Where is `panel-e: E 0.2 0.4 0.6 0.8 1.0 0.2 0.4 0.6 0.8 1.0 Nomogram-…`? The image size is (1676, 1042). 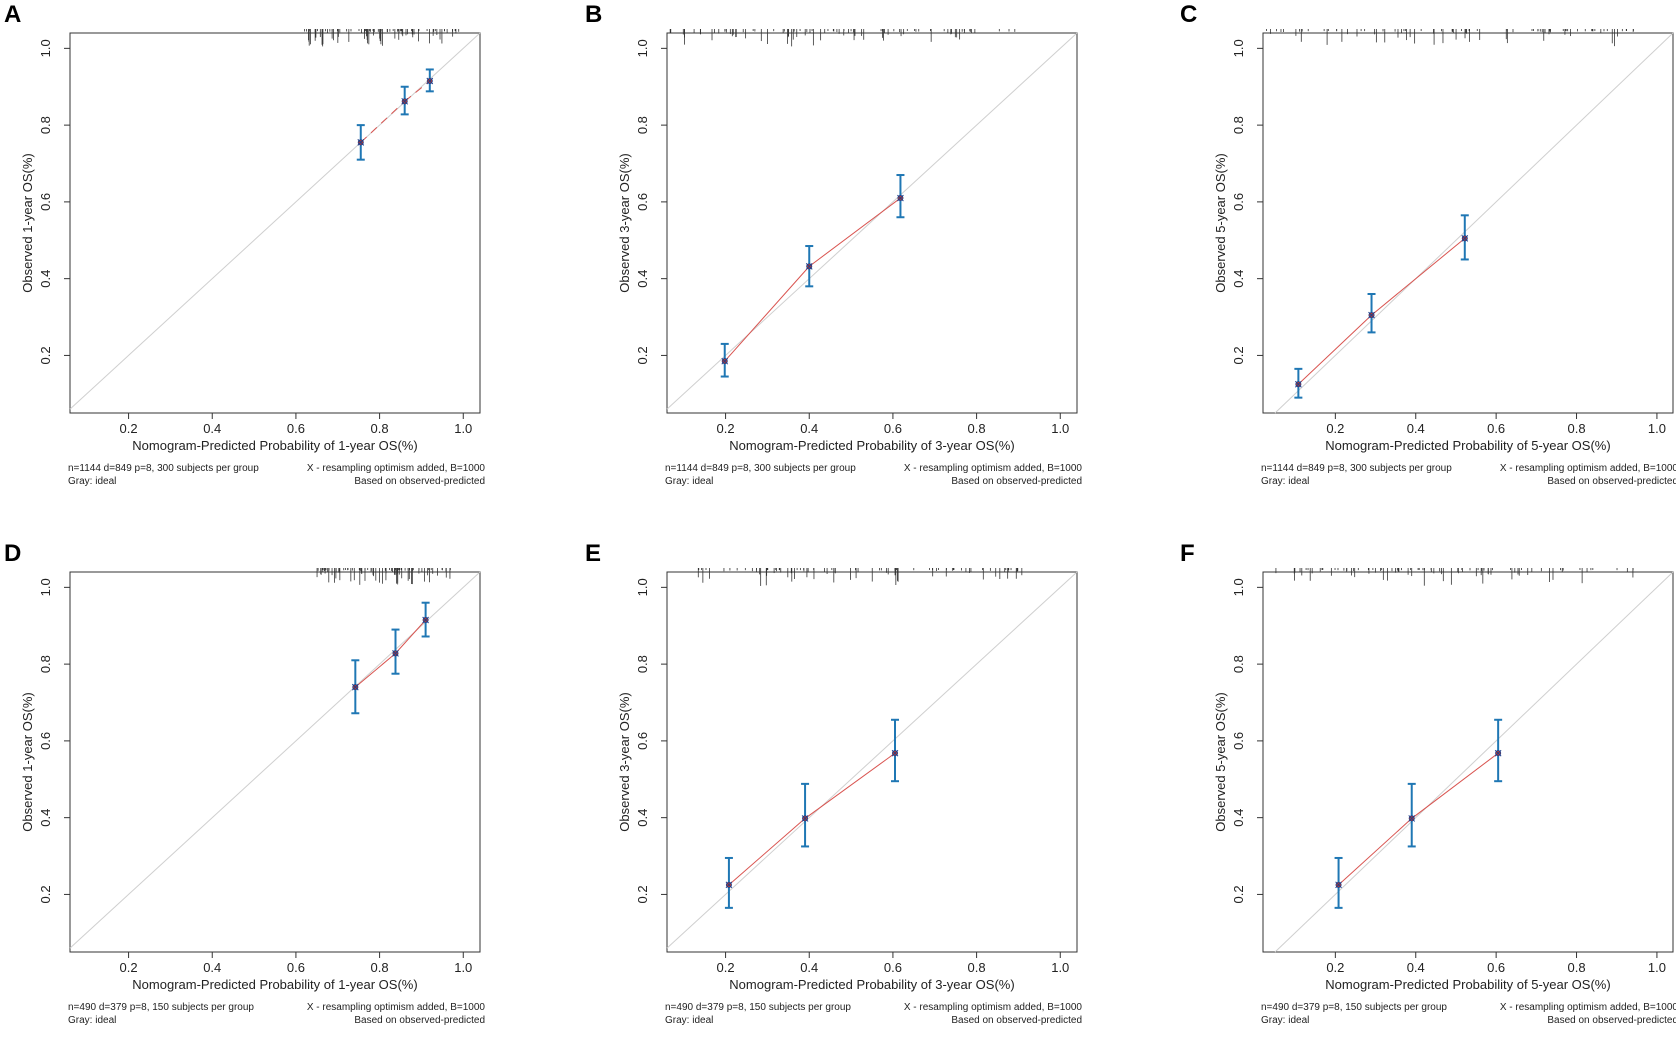 panel-e: E 0.2 0.4 0.6 0.8 1.0 0.2 0.4 0.6 0.8 1.0 Nomogram-… is located at coordinates (833, 783).